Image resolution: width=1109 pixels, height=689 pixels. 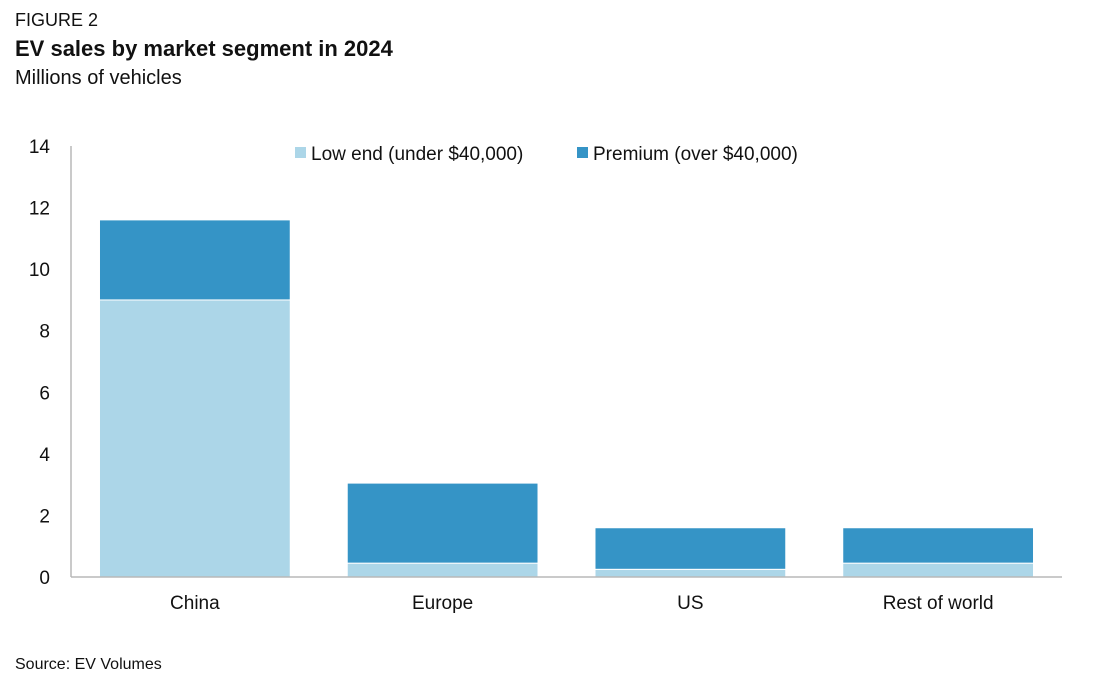 What do you see at coordinates (300, 152) in the screenshot?
I see `legend-swatch-low-end` at bounding box center [300, 152].